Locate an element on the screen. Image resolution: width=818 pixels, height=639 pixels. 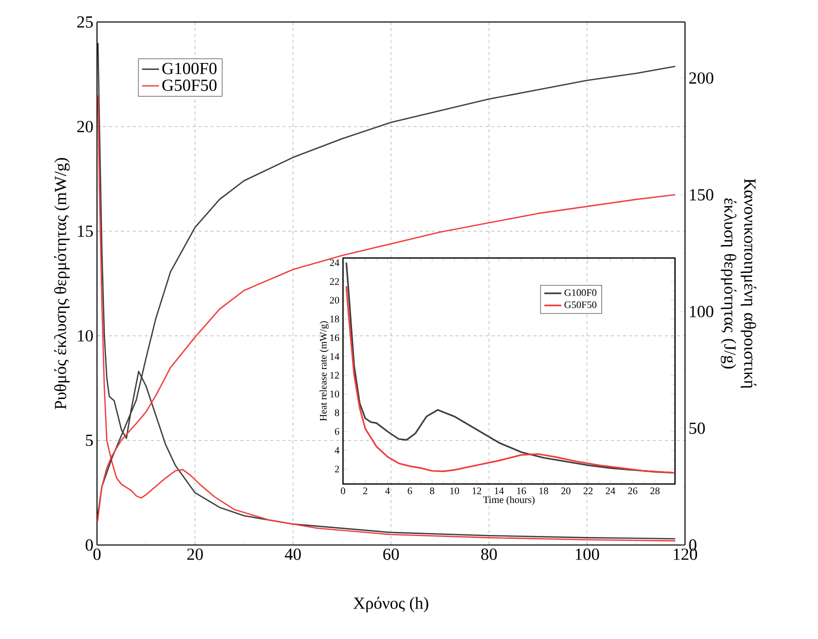
y-axis-title: Ρυθμός έκλυσης θερμότητας (mW/g) is located at coordinates (62, 284).